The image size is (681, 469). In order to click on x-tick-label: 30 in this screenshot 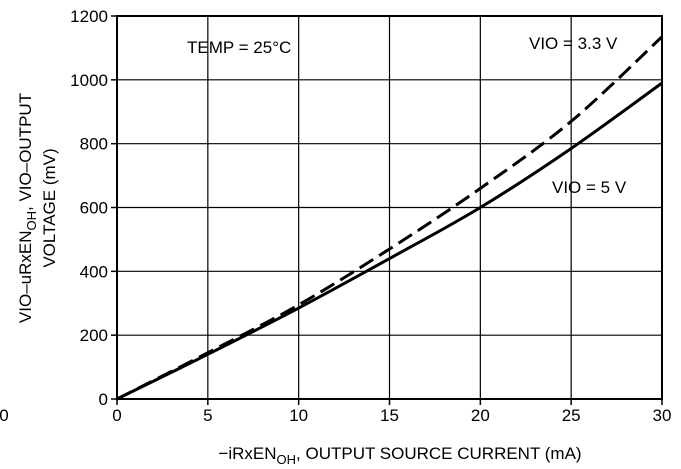, I will do `click(662, 415)`.